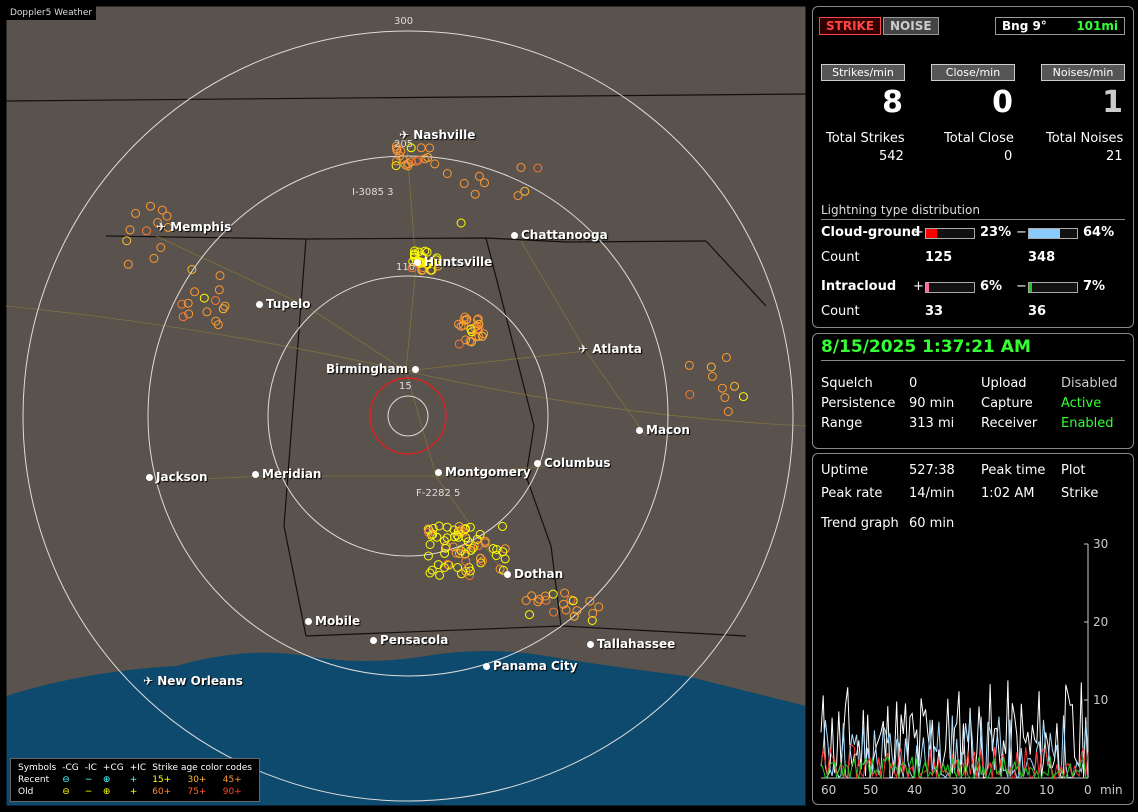 The image size is (1138, 812). Describe the element at coordinates (453, 262) in the screenshot. I see `city-marker: Huntsville` at that location.